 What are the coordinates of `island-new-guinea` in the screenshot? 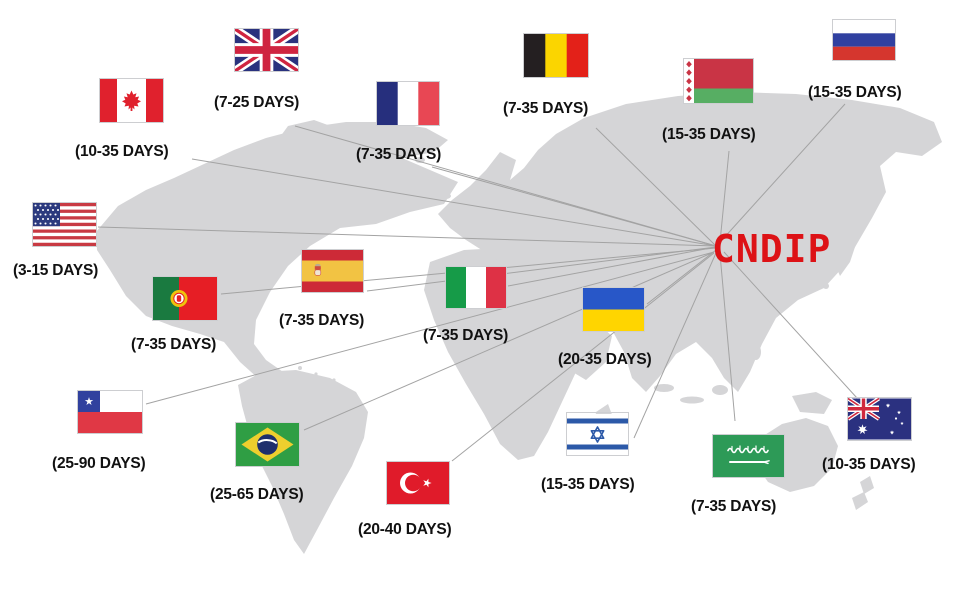 It's located at (812, 403).